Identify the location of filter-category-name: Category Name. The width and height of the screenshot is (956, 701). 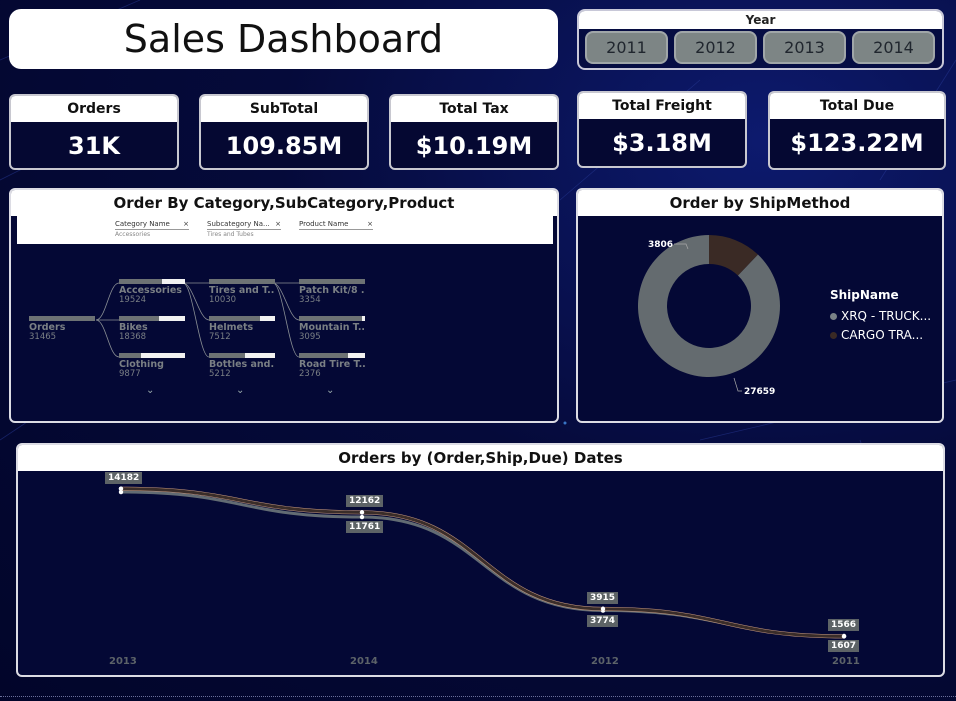
(142, 224).